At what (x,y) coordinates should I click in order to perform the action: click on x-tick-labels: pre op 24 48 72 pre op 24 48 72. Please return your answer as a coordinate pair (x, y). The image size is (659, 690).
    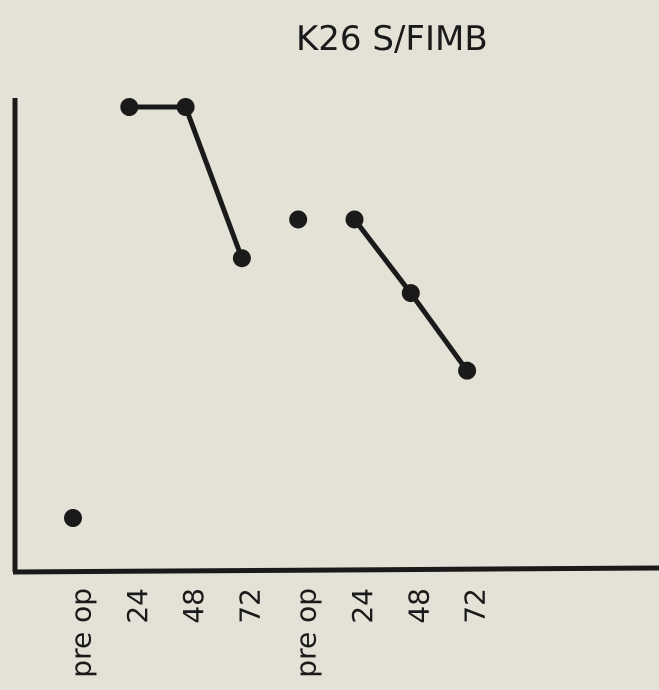
    Looking at the image, I should click on (278, 633).